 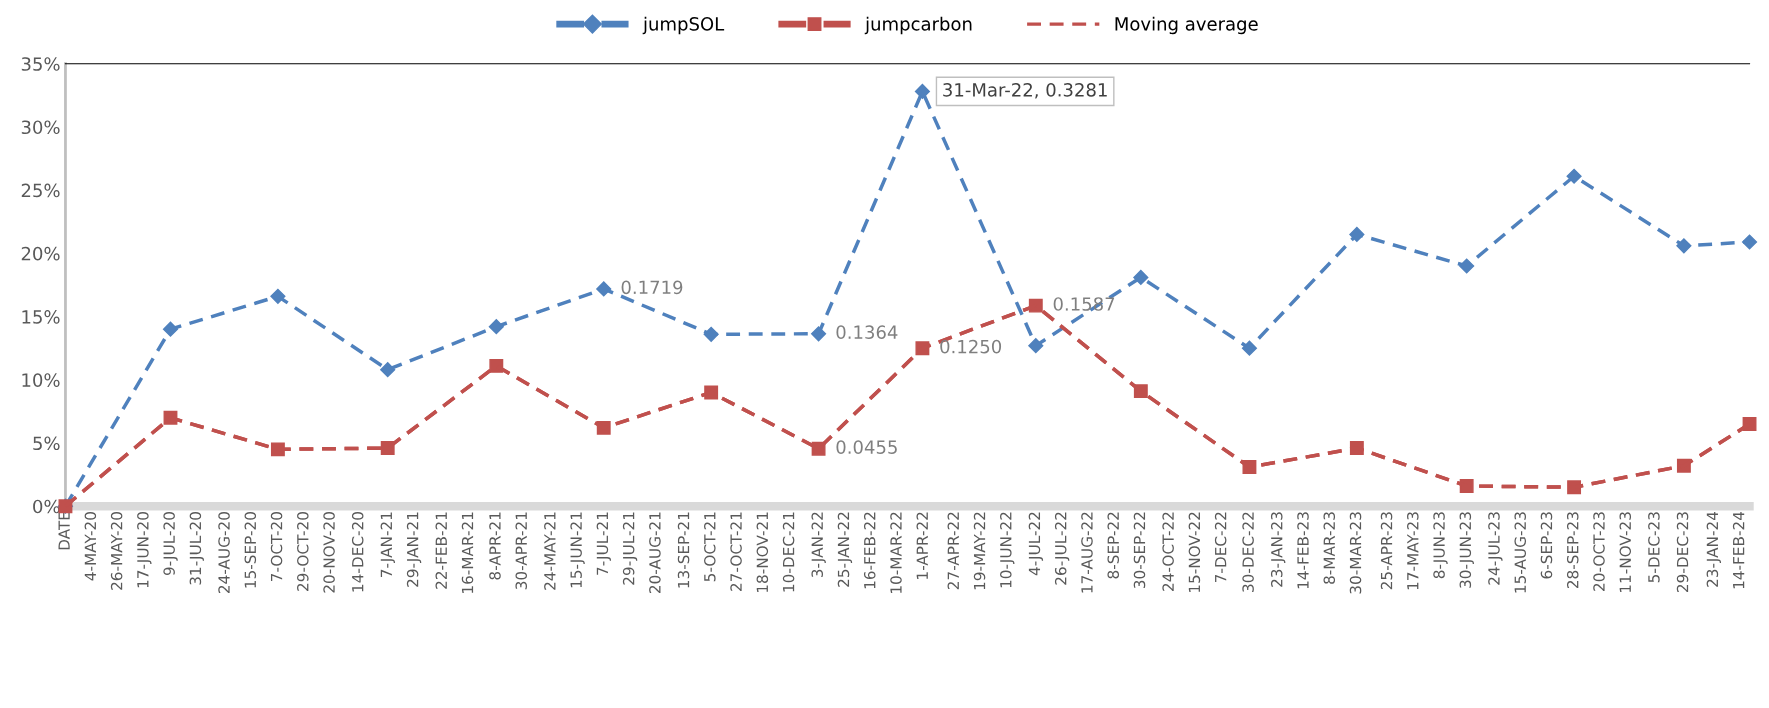 I want to click on x-tick-label: 29-OCT-20, so click(x=303, y=551).